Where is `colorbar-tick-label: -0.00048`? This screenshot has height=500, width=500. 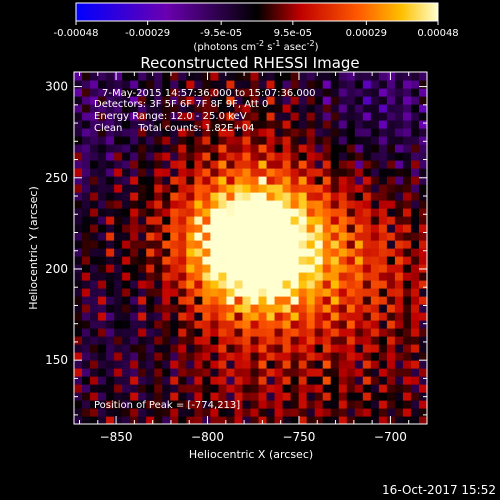 colorbar-tick-label: -0.00048 is located at coordinates (76, 33).